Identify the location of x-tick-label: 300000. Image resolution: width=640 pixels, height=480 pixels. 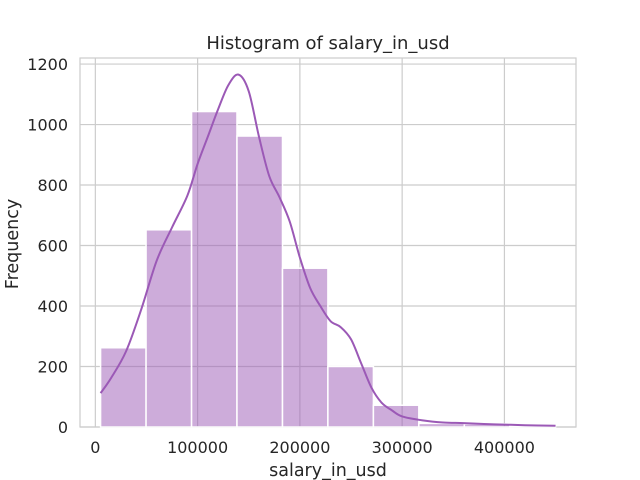
(402, 447).